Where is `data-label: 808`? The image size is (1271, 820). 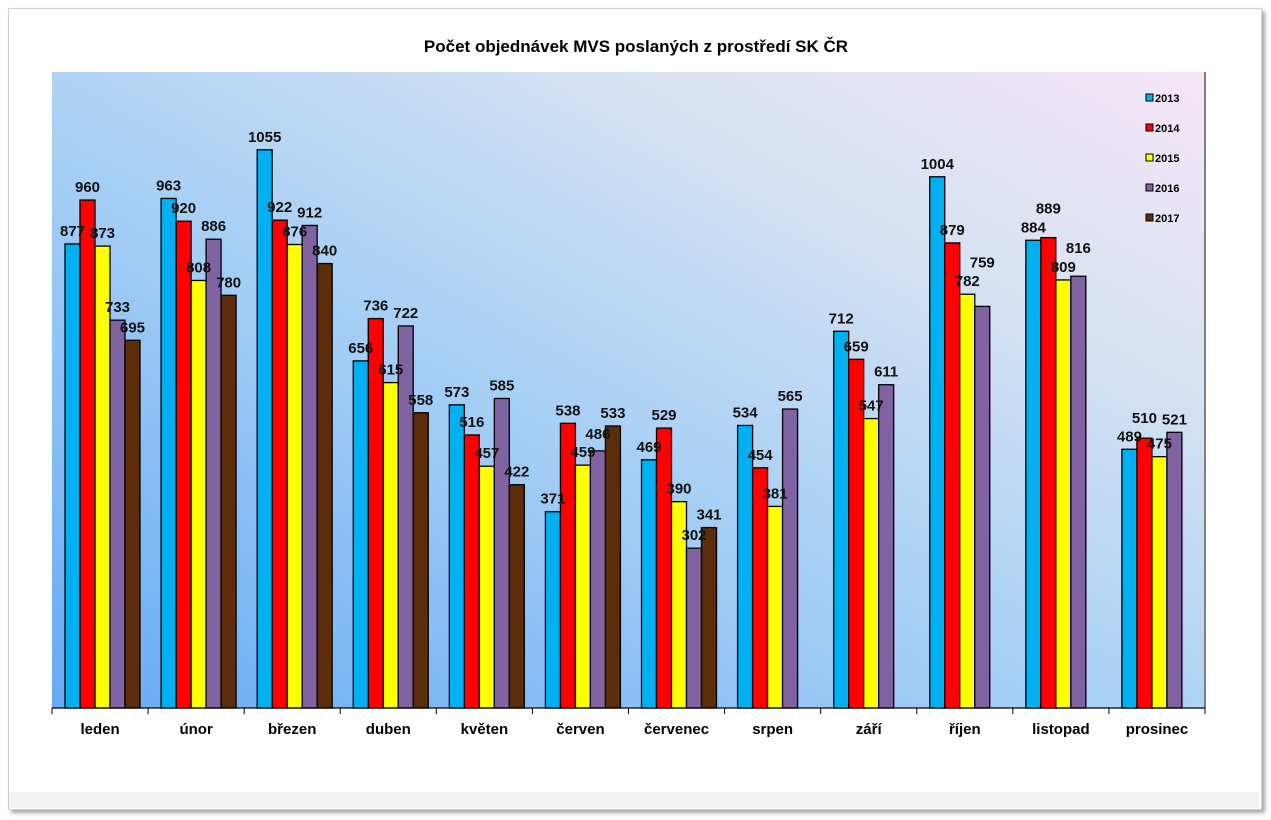
data-label: 808 is located at coordinates (198, 267).